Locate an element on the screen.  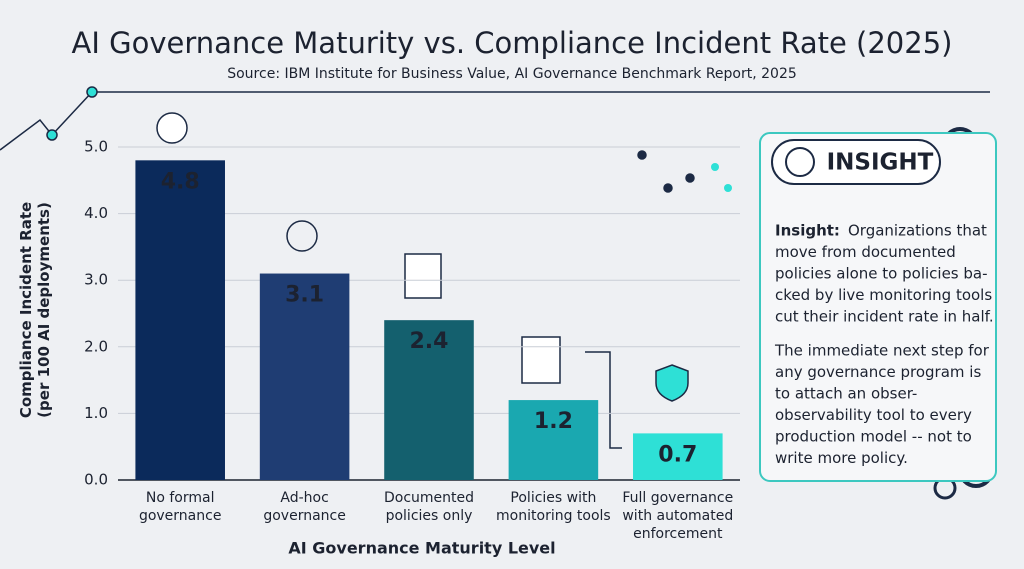
insight-line: to attach an obser- is located at coordinates (846, 394).